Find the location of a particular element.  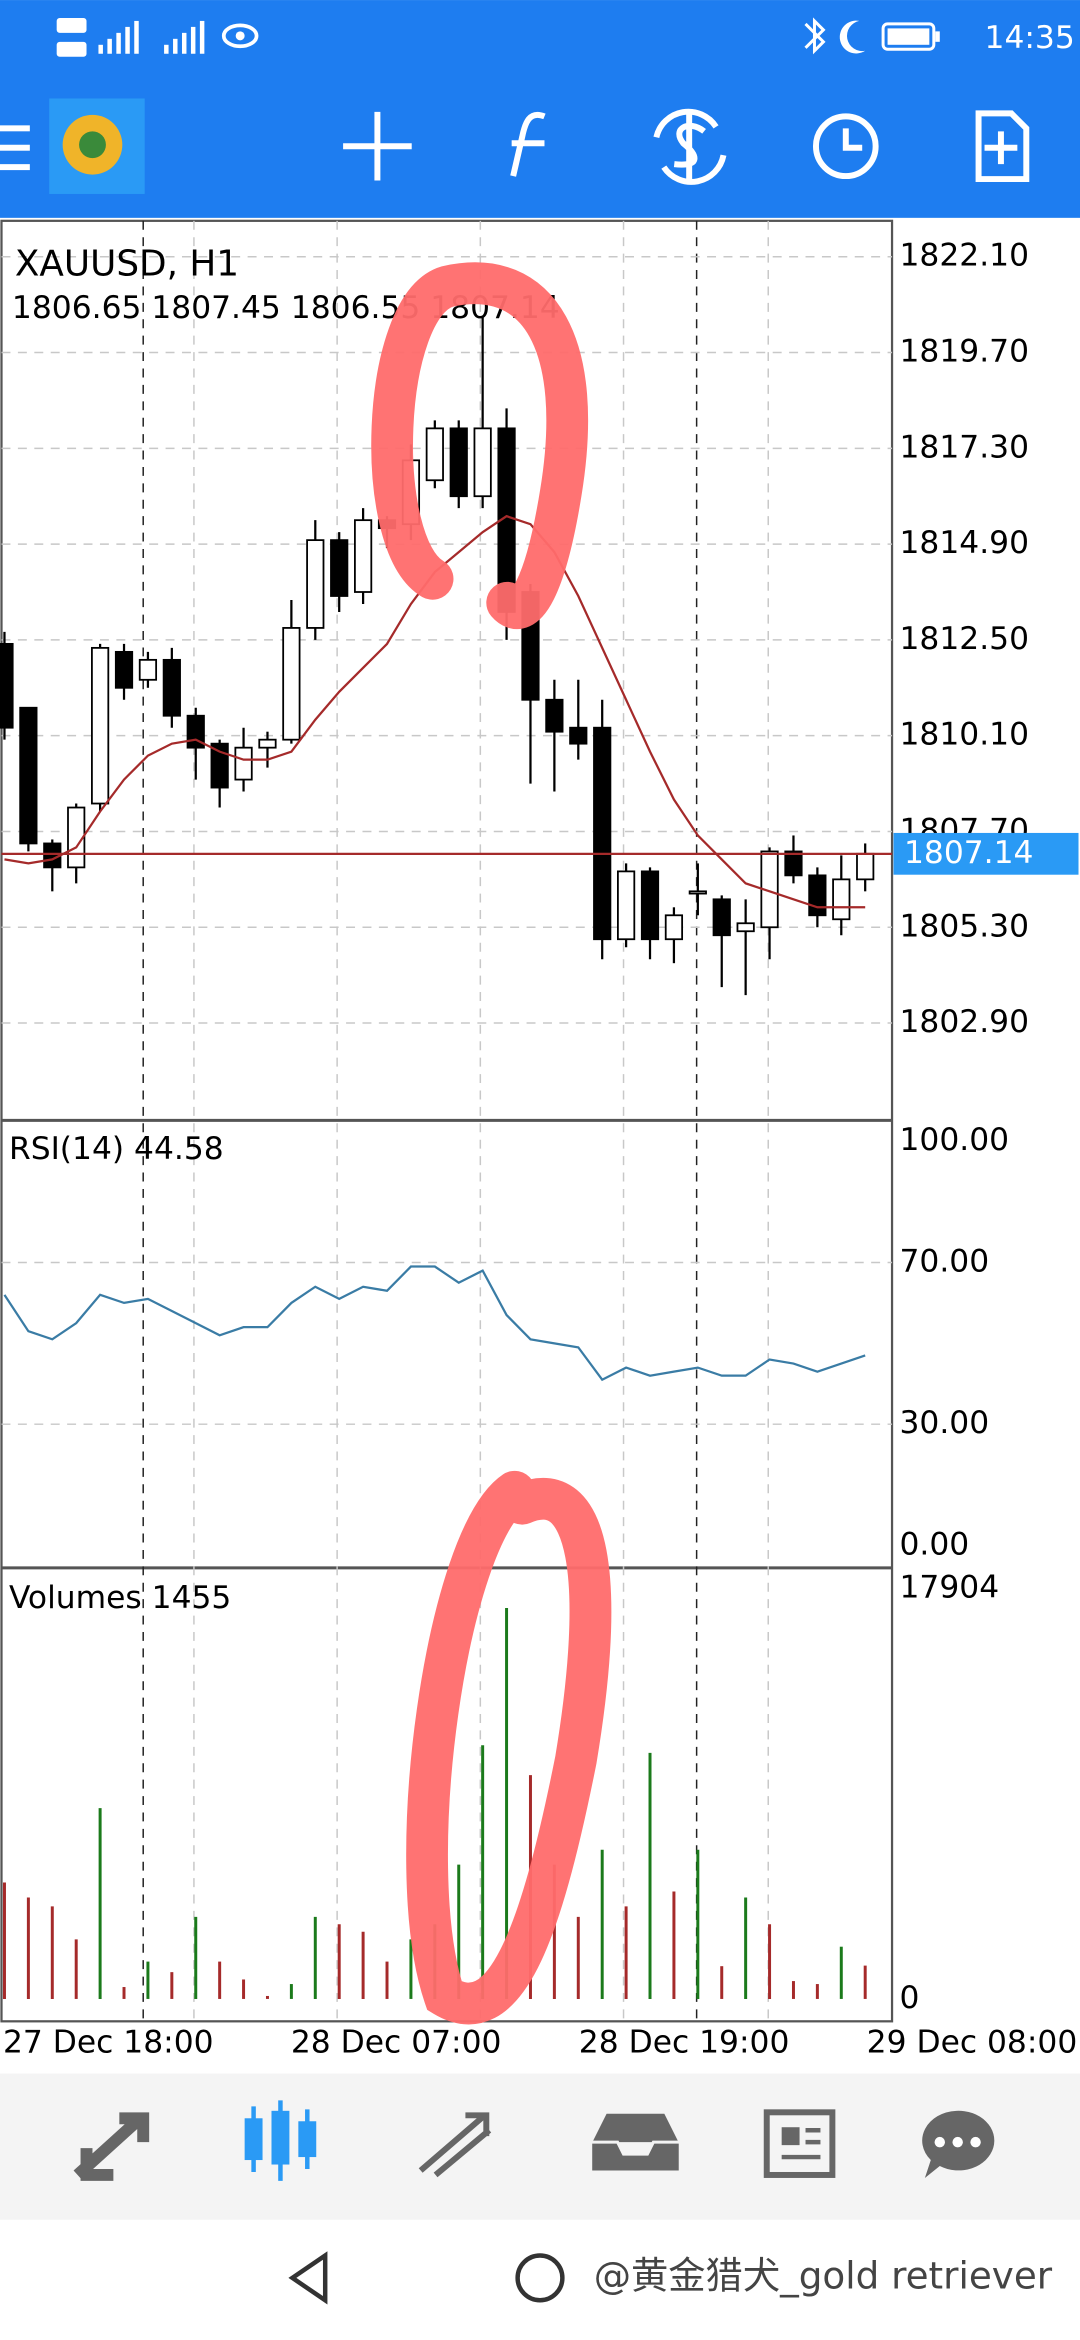

new-order-button is located at coordinates (1002, 146).